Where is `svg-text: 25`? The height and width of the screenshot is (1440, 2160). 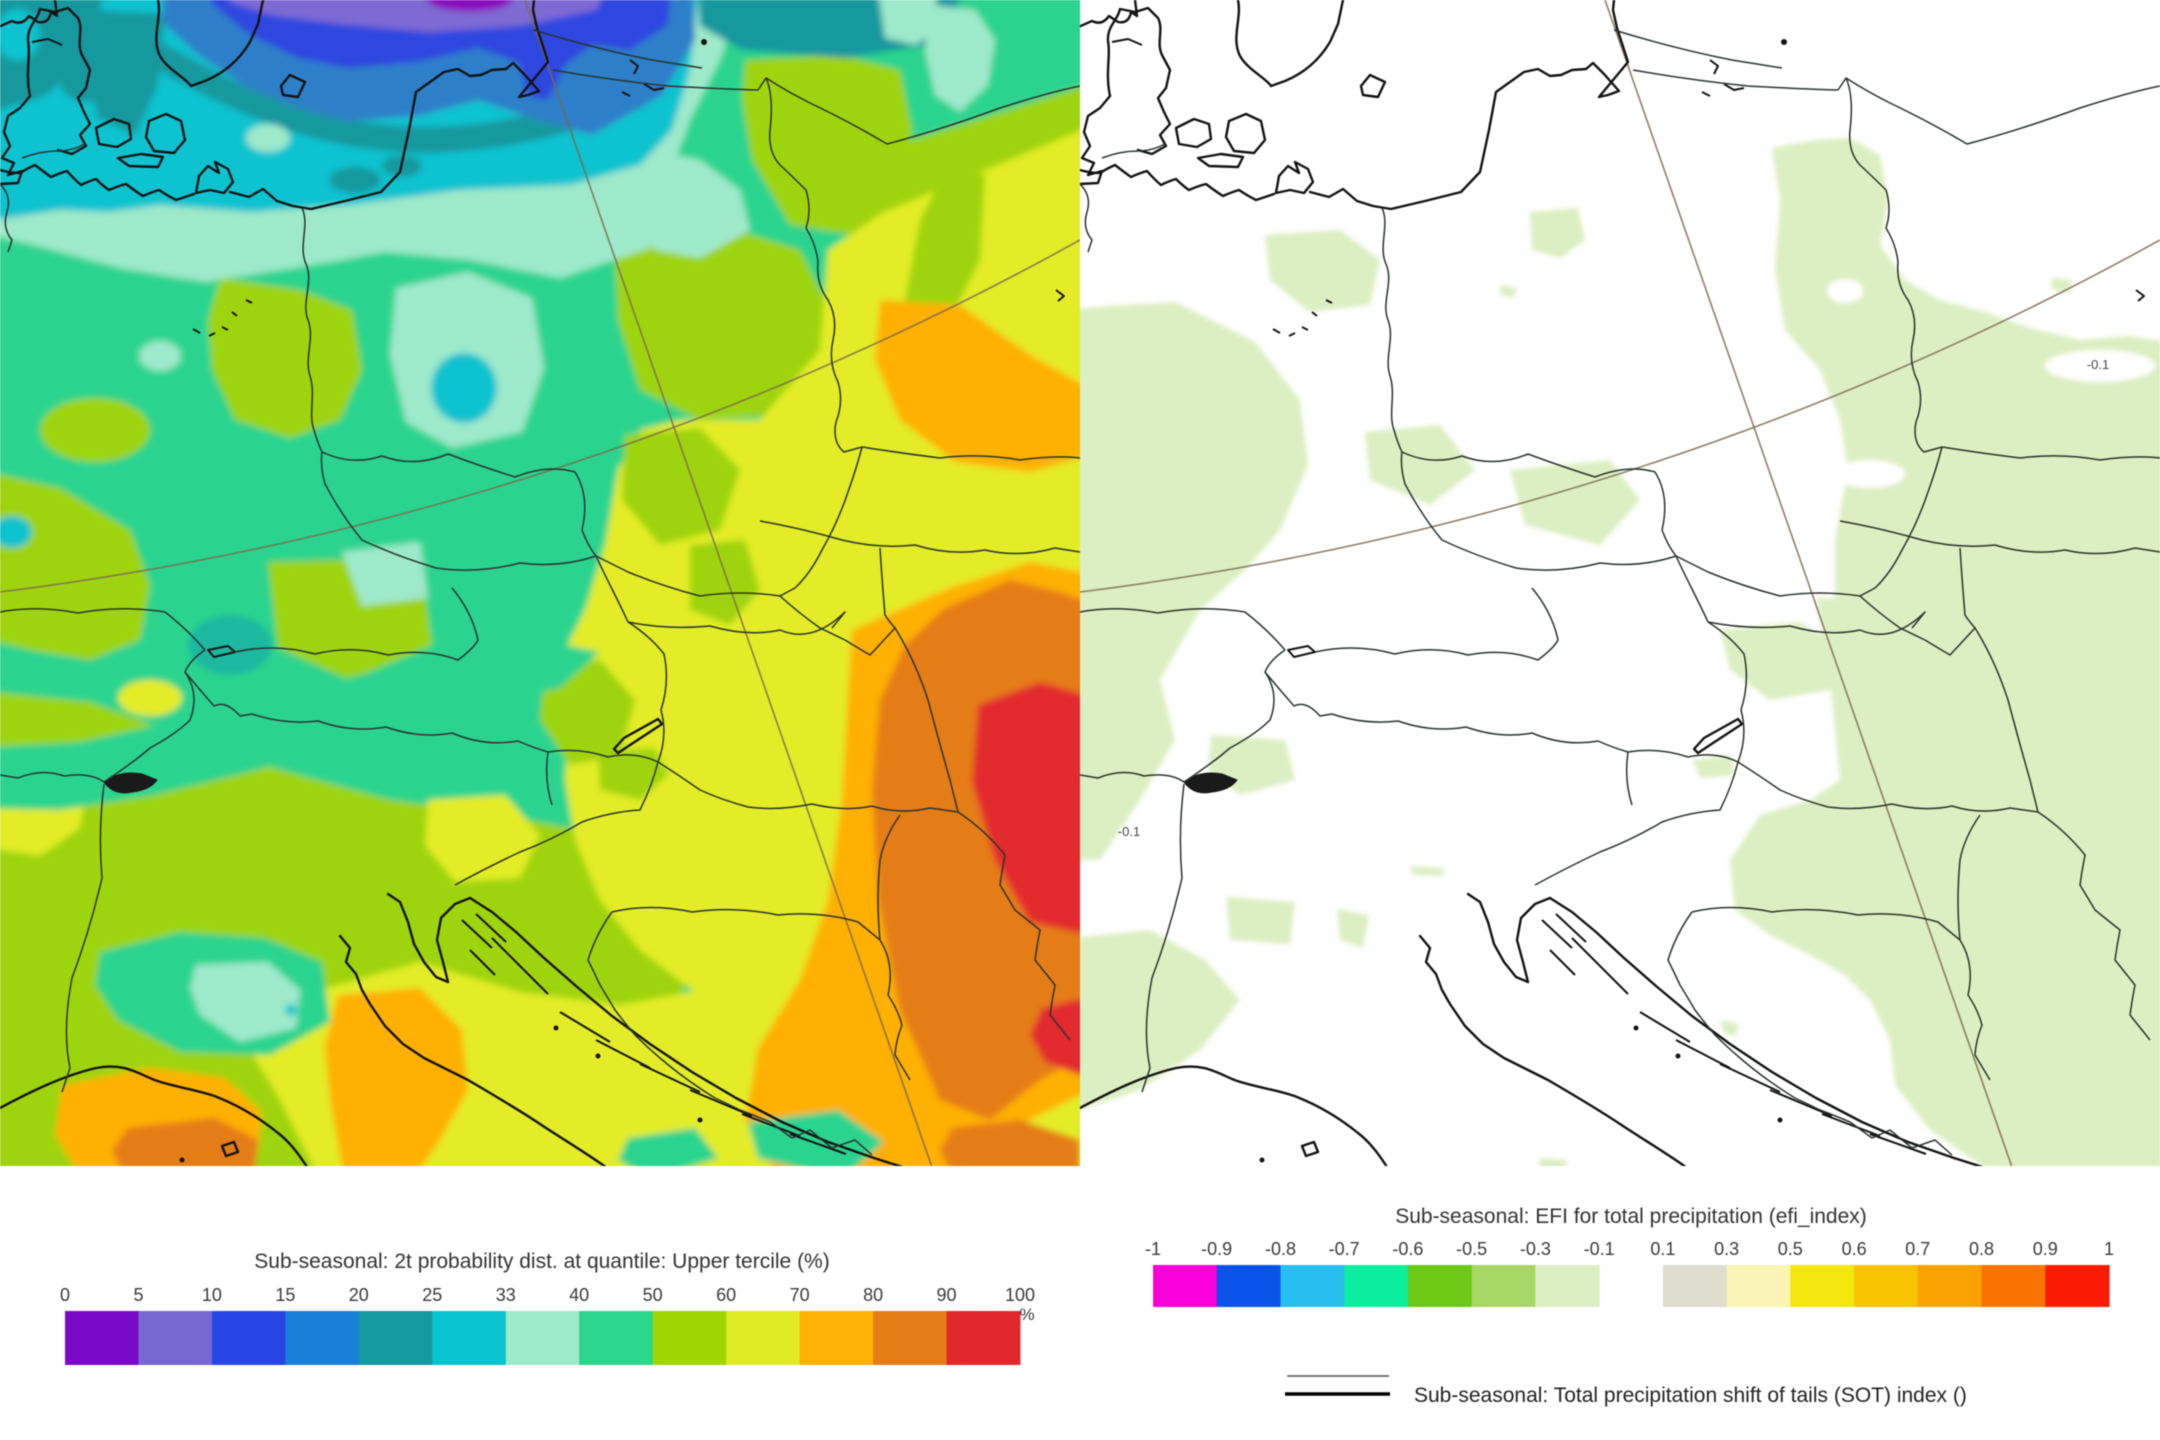 svg-text: 25 is located at coordinates (432, 1295).